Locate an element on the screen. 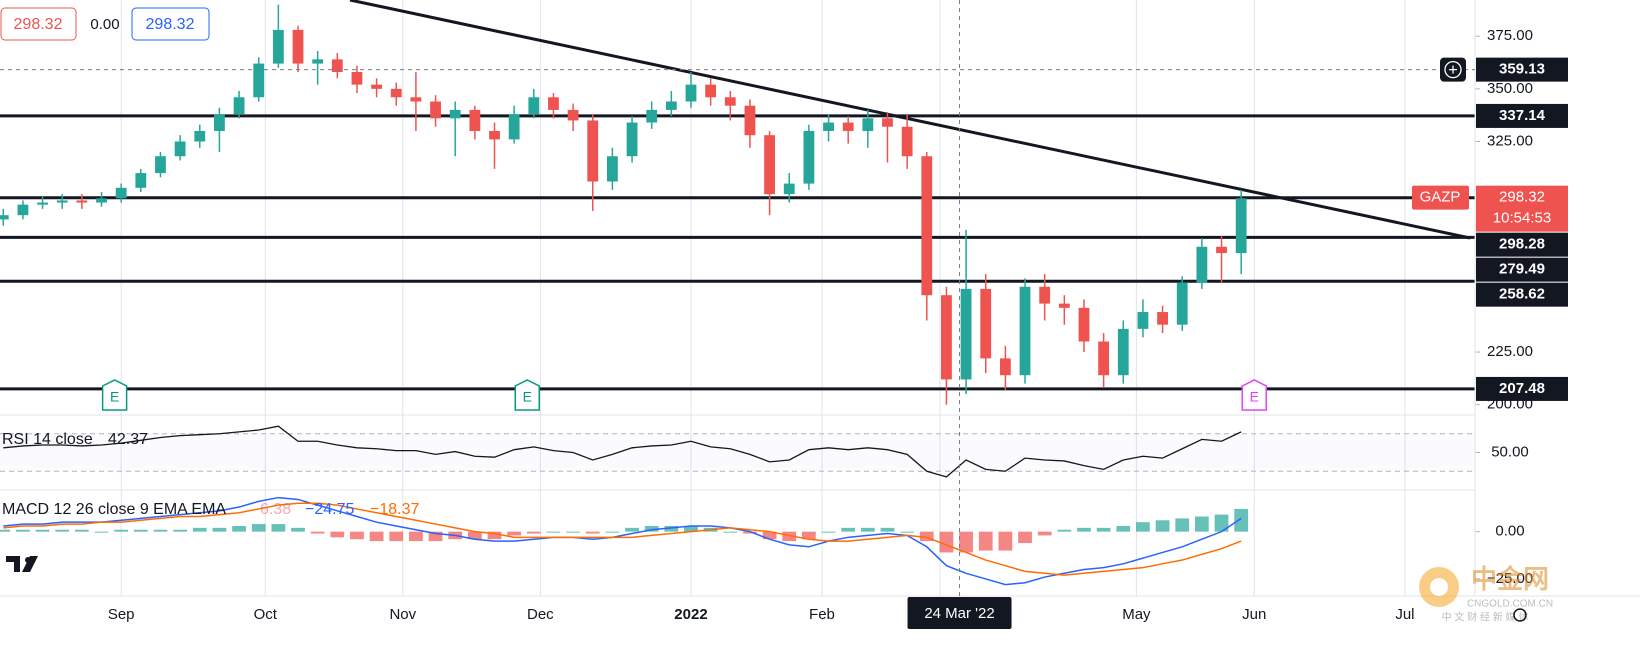 The height and width of the screenshot is (663, 1640). rsi-legend-label: RSI 14 close is located at coordinates (47, 439).